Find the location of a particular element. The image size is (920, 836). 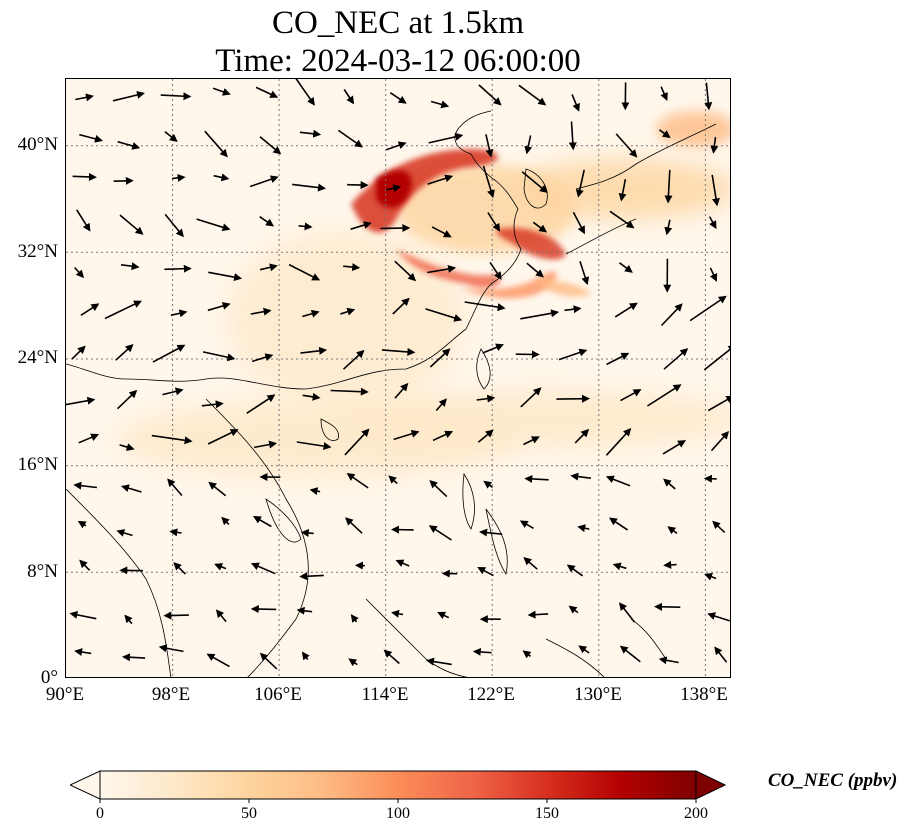

lon-tick-label: 122°E is located at coordinates (491, 694).